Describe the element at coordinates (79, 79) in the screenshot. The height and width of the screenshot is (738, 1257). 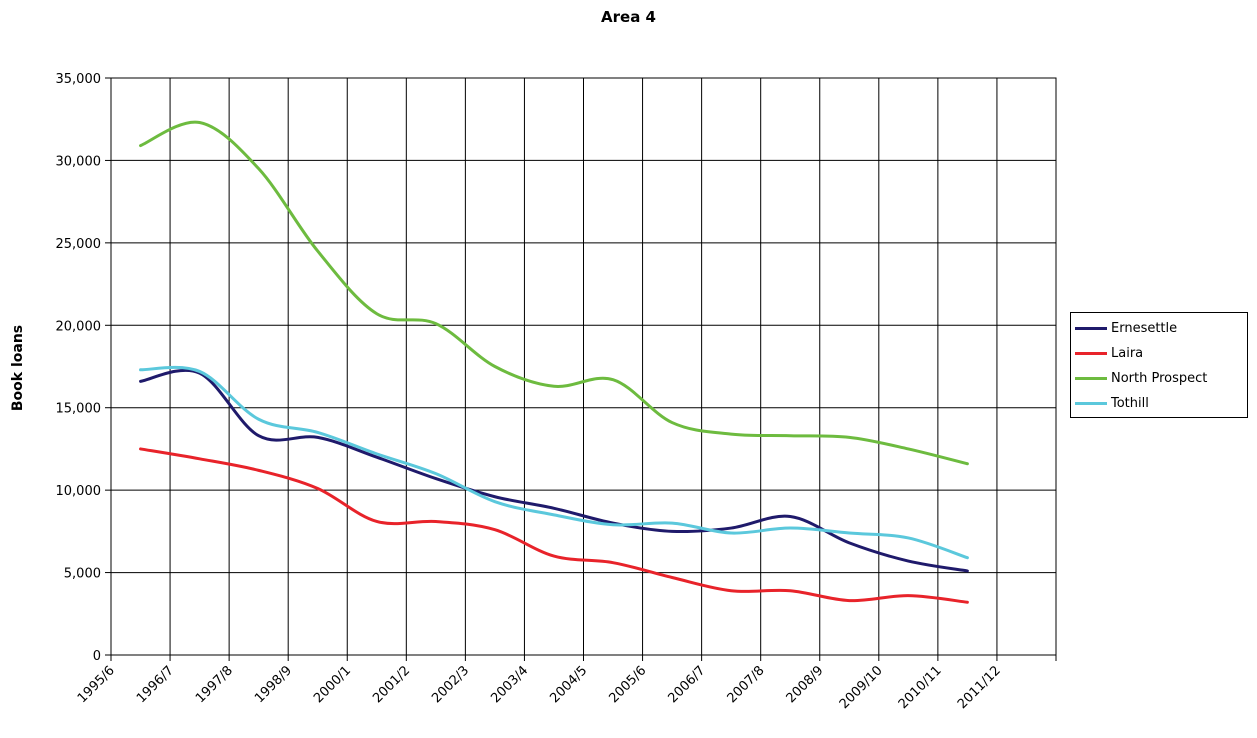
I see `y-tick-label: 35,000` at that location.